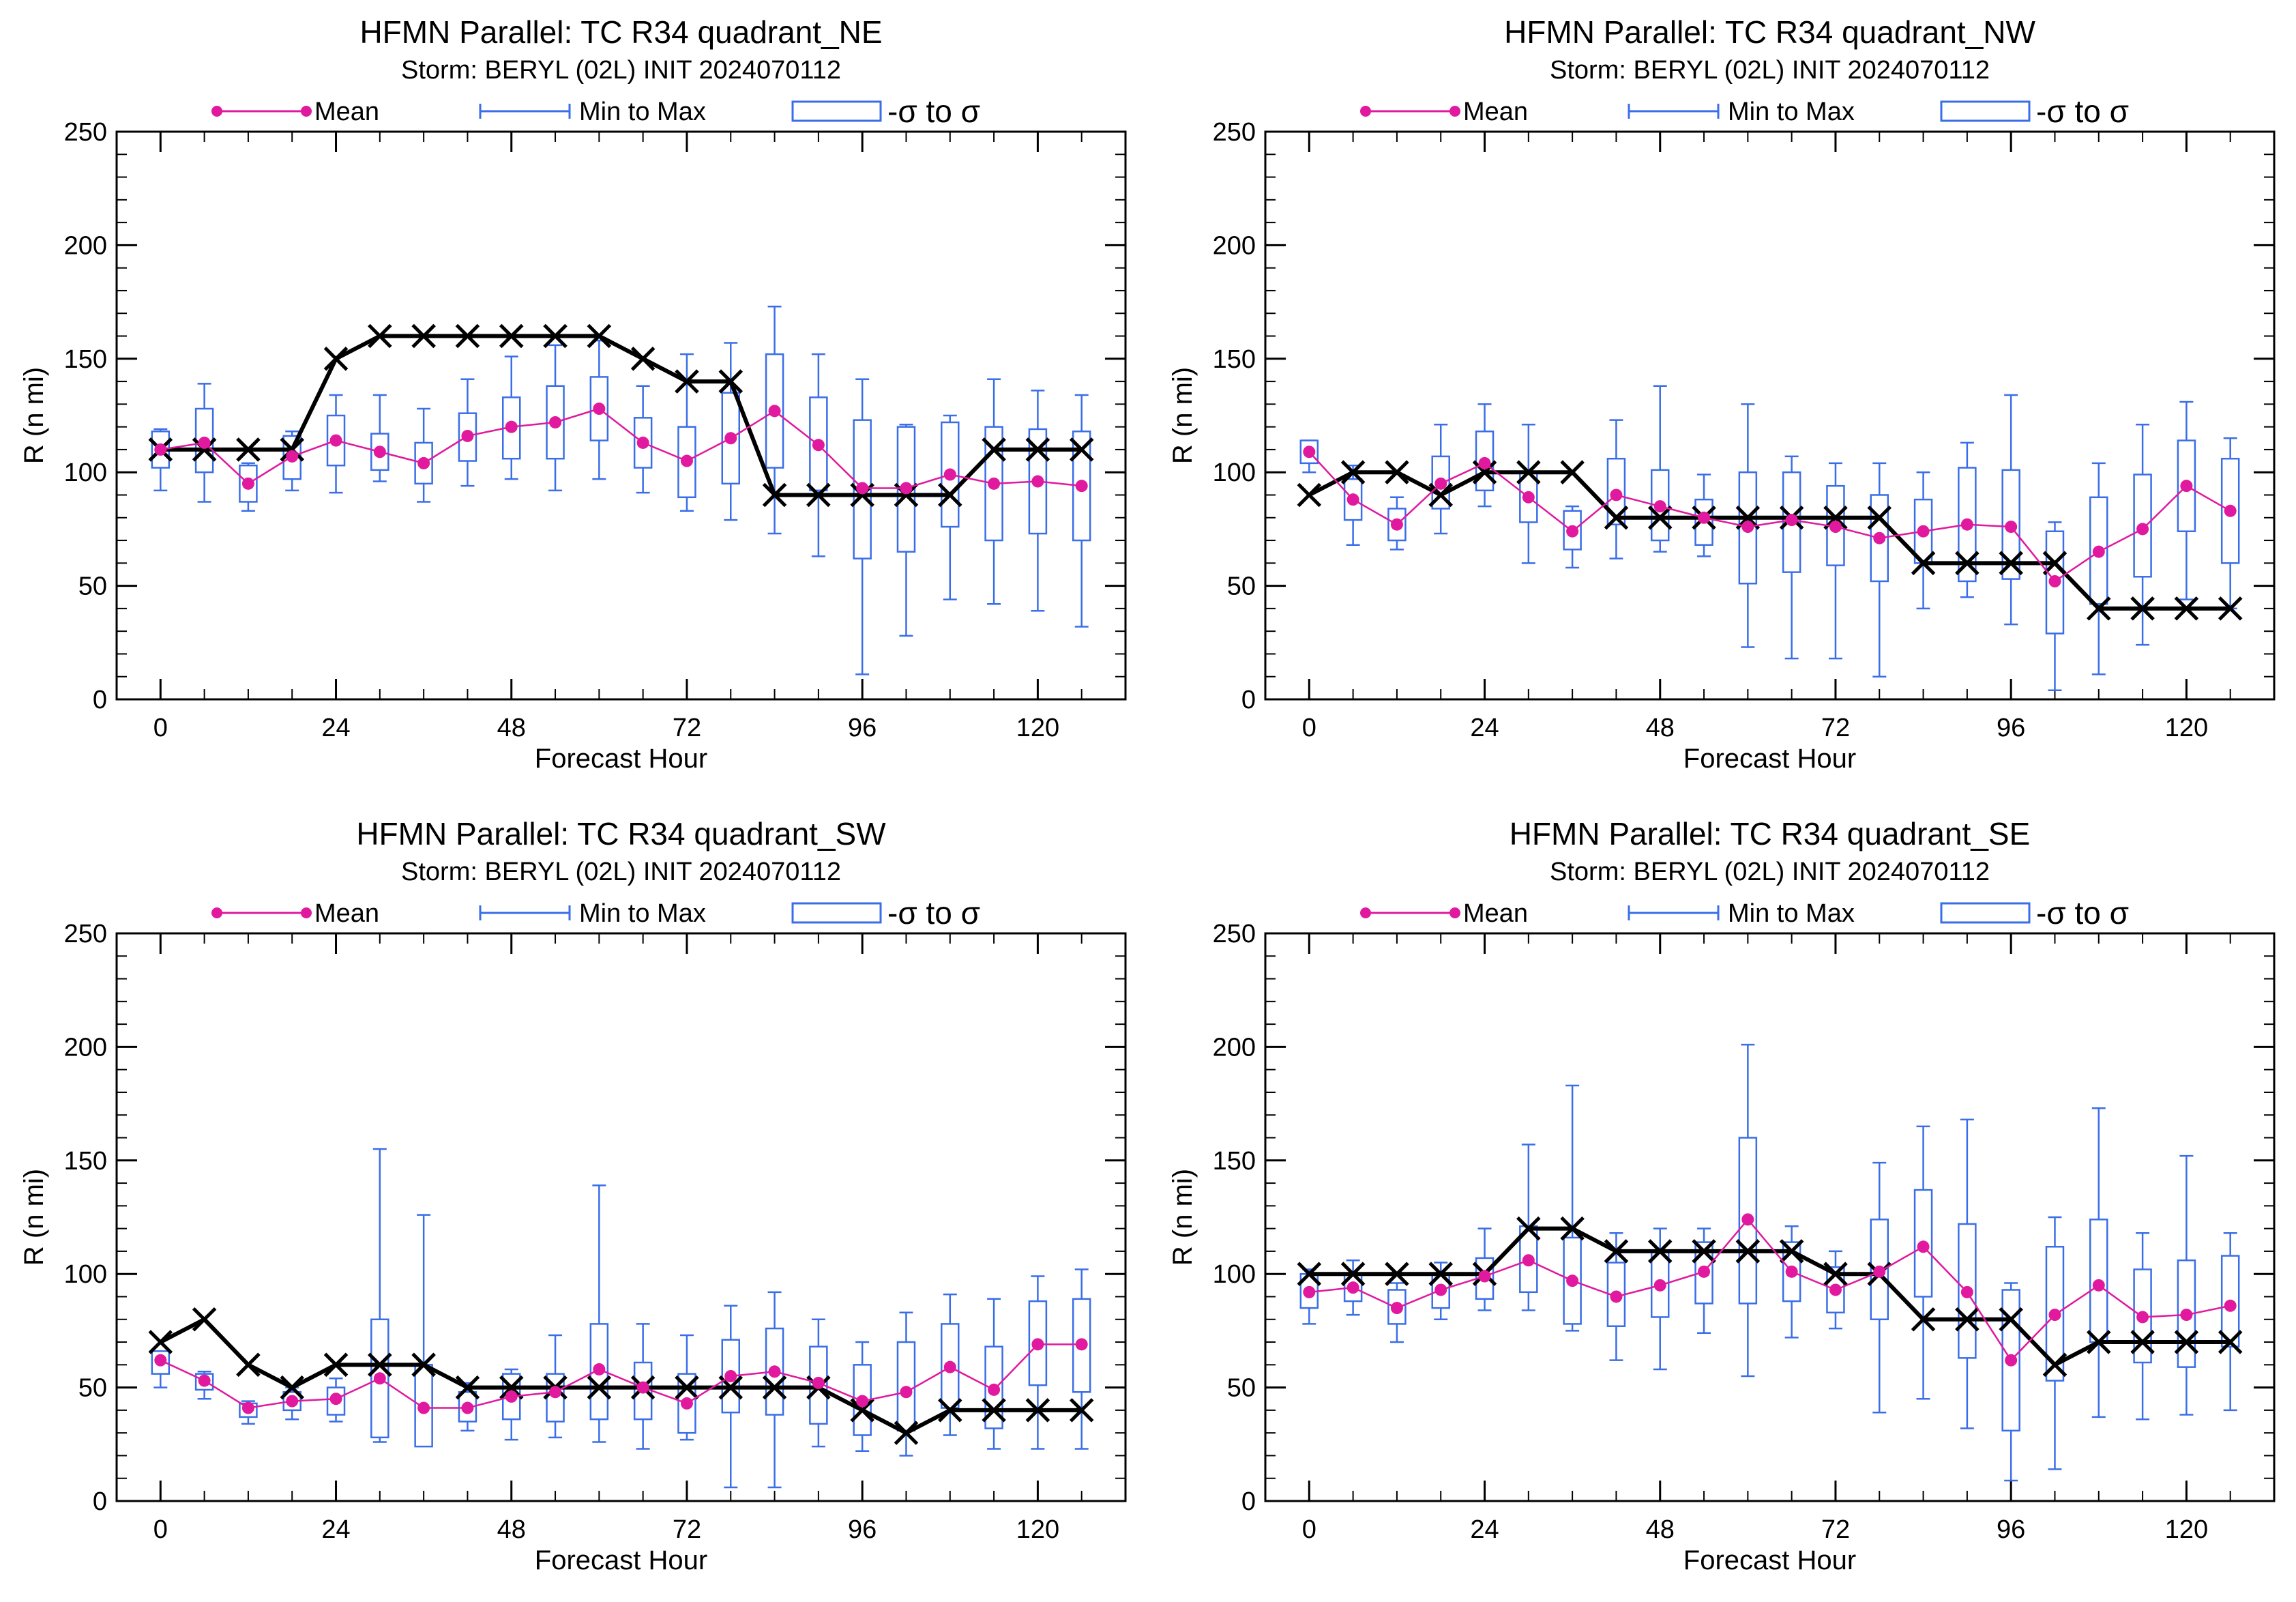 This screenshot has height=1602, width=2296. Describe the element at coordinates (621, 32) in the screenshot. I see `chart-title: HFMN Parallel: TC R34 quadrant_NE` at that location.